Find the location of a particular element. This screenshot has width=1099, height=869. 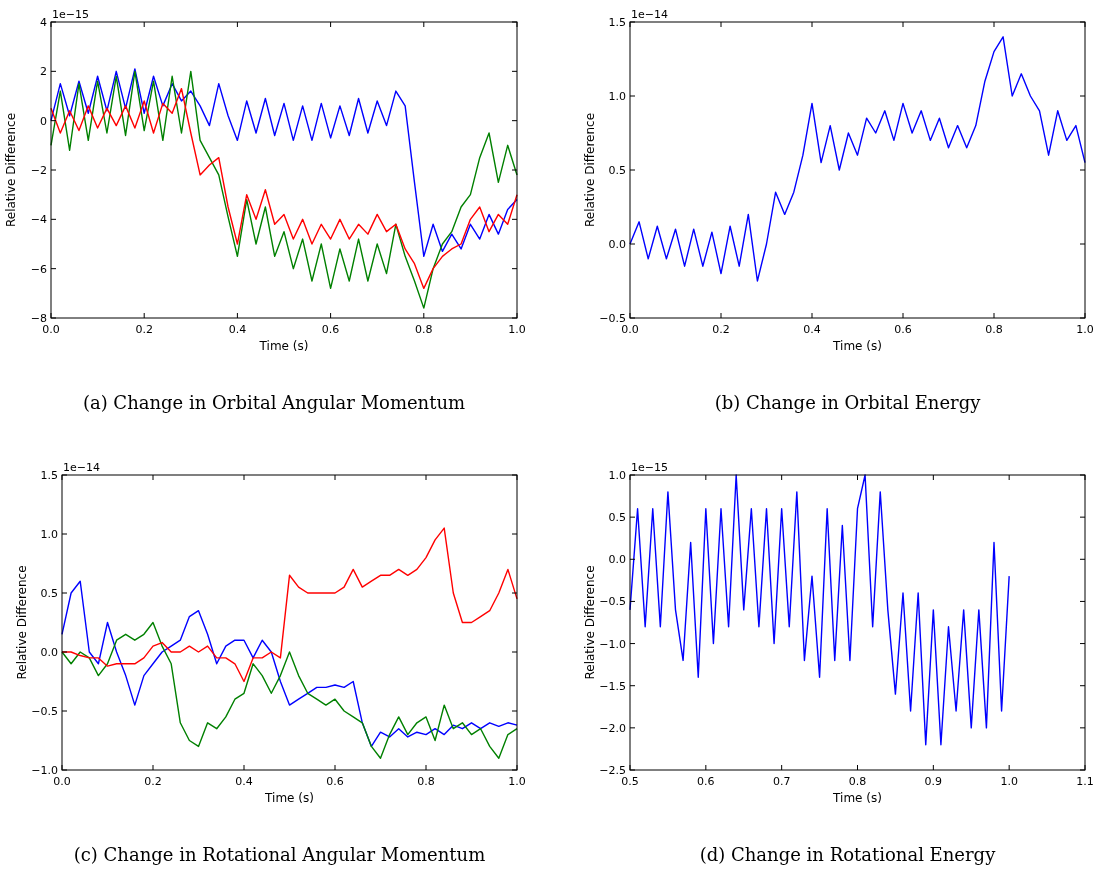

y-tick-label: 4 is located at coordinates (43, 22).